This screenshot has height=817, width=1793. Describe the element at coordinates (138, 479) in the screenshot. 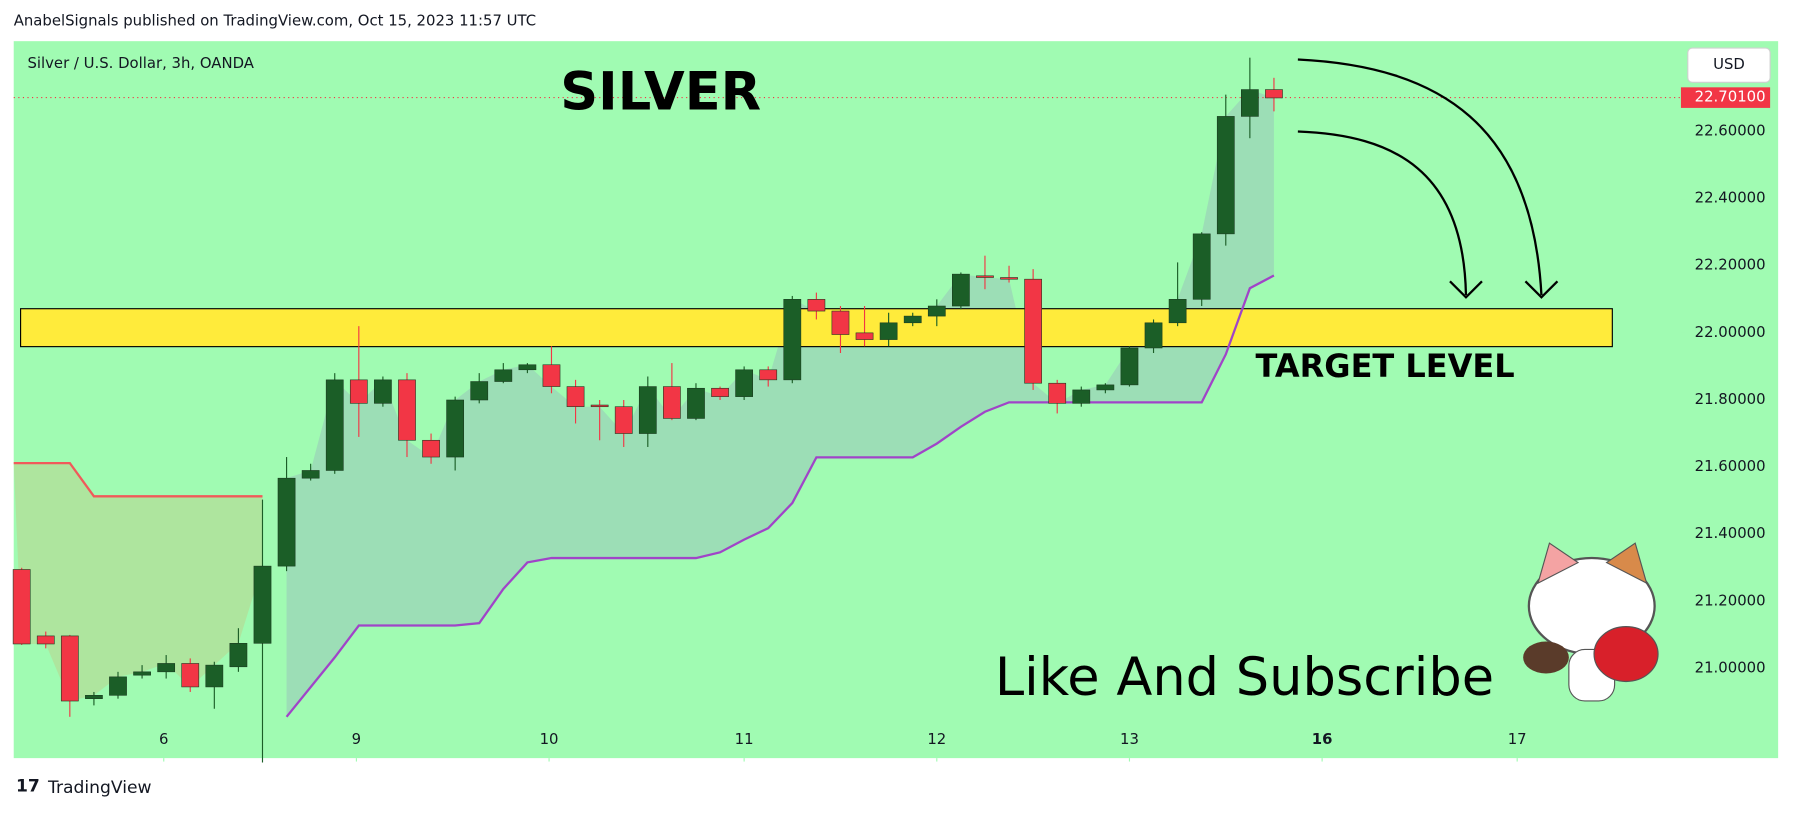

I see `indicator-line` at that location.